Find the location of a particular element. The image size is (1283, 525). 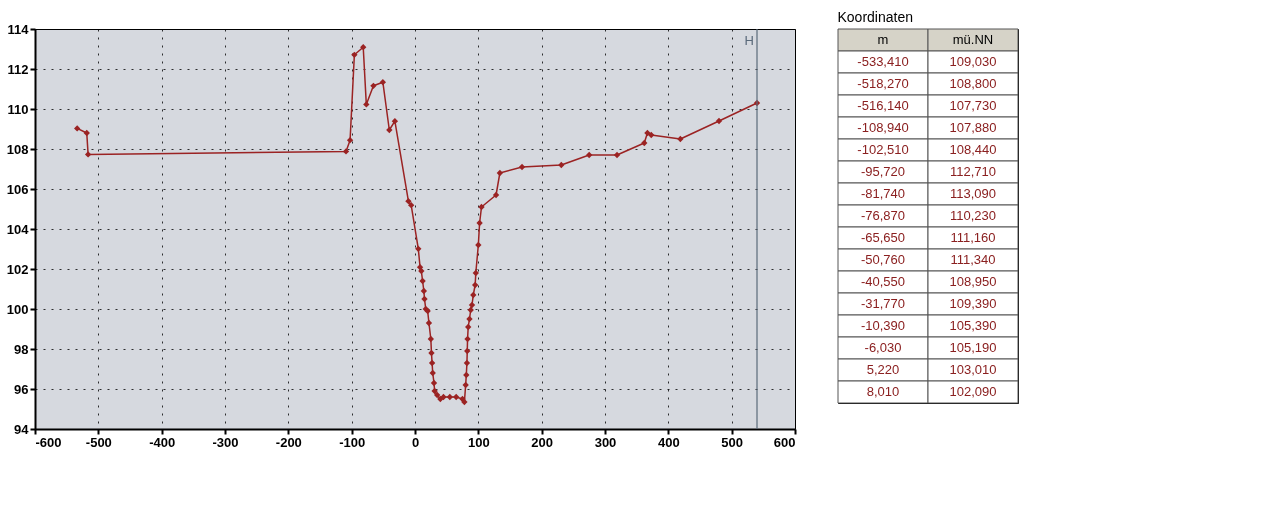

text: -6,030 is located at coordinates (883, 347).